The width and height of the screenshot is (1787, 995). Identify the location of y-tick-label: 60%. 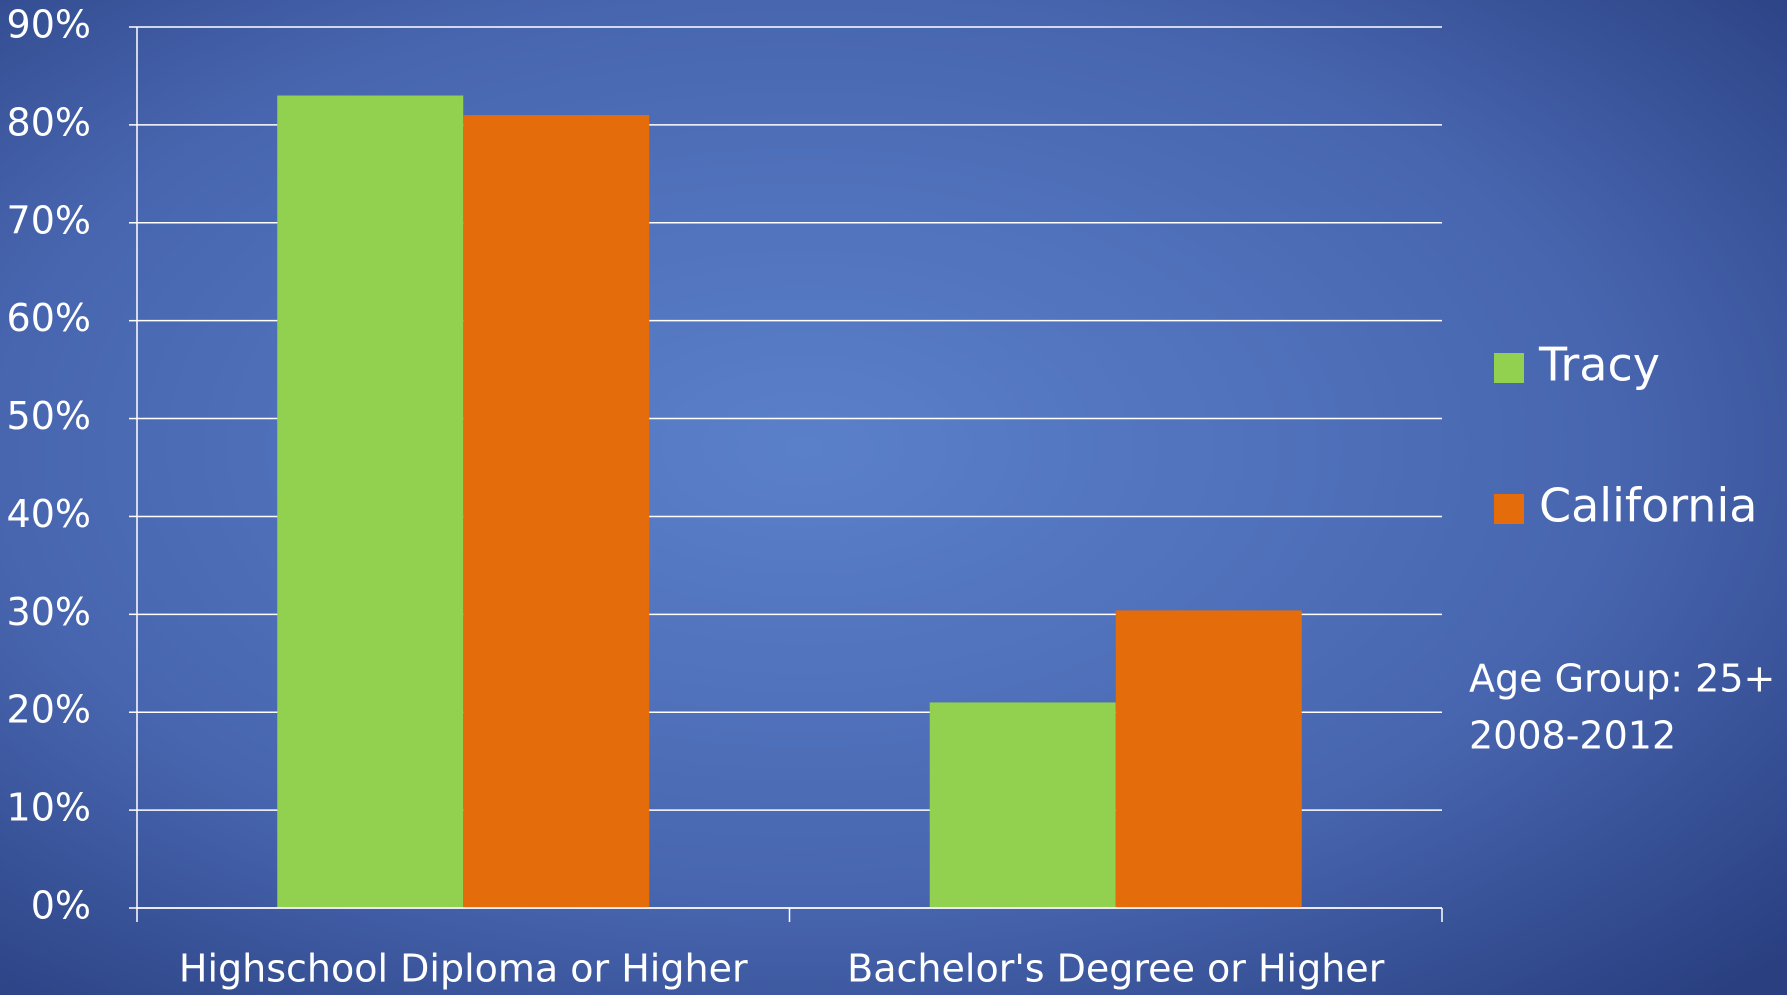
(49, 318).